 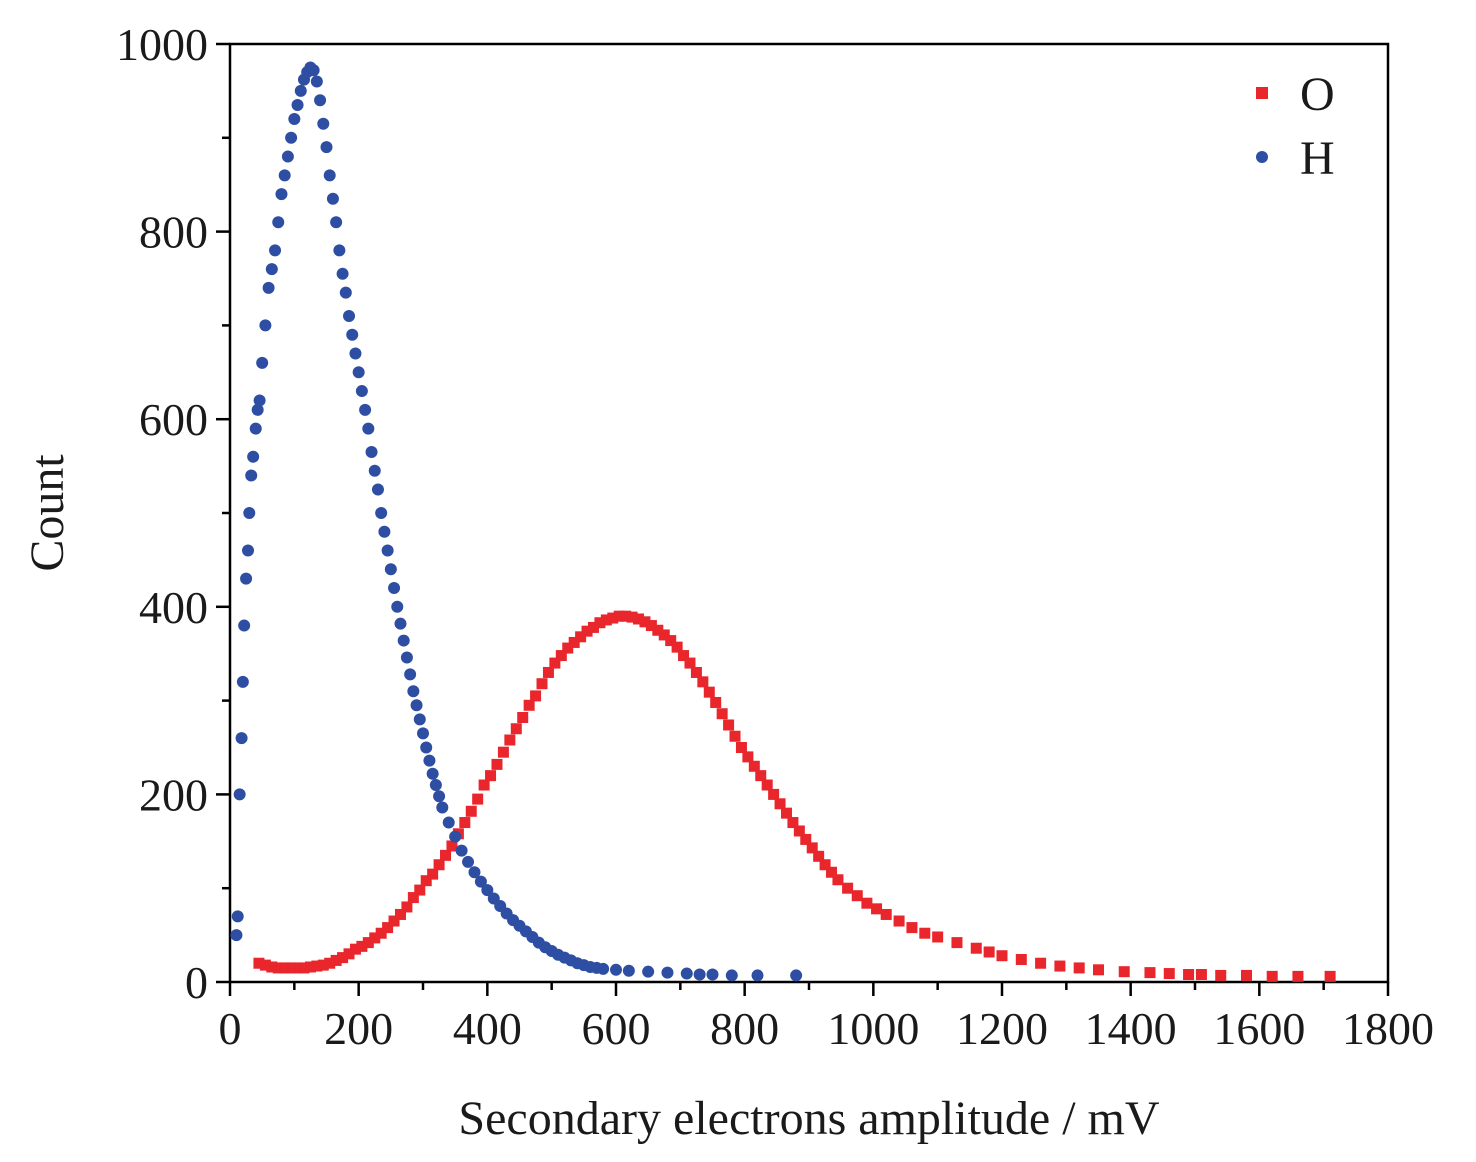 I want to click on x-axis-ticks, so click(x=809, y=989).